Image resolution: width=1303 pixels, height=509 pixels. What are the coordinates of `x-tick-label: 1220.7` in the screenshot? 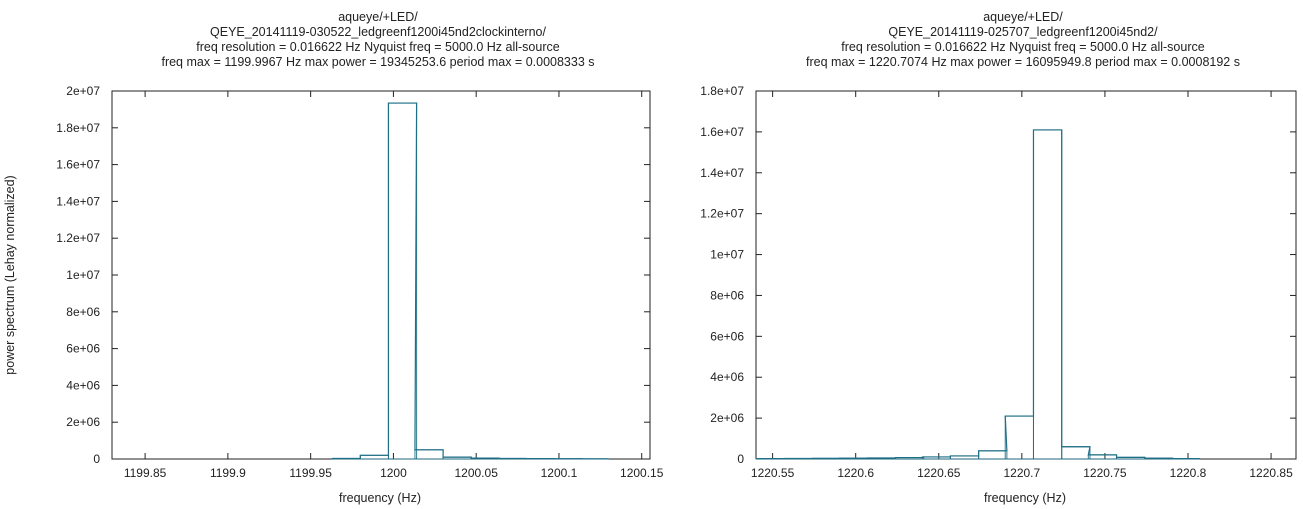 It's located at (1021, 473).